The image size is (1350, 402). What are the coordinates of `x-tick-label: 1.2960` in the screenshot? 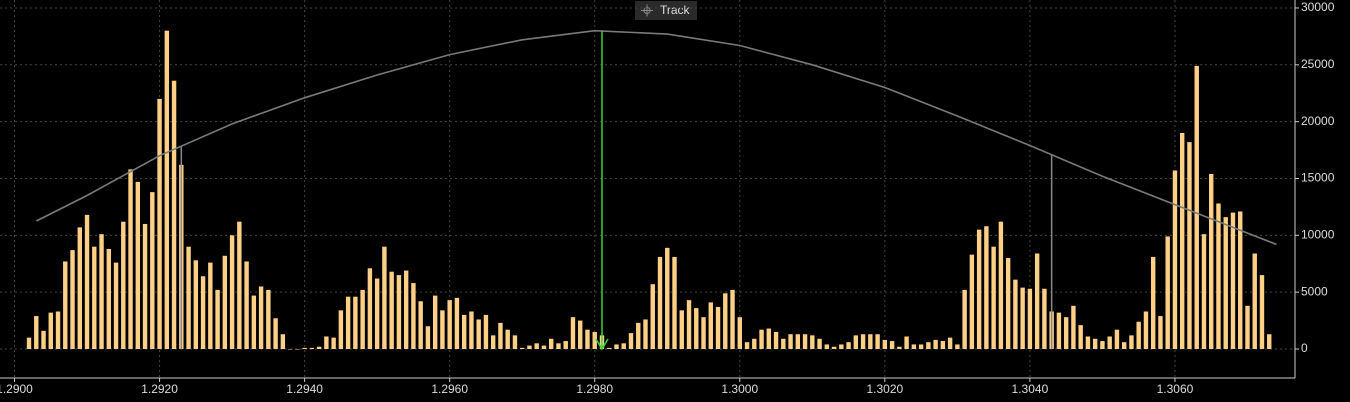 It's located at (449, 389).